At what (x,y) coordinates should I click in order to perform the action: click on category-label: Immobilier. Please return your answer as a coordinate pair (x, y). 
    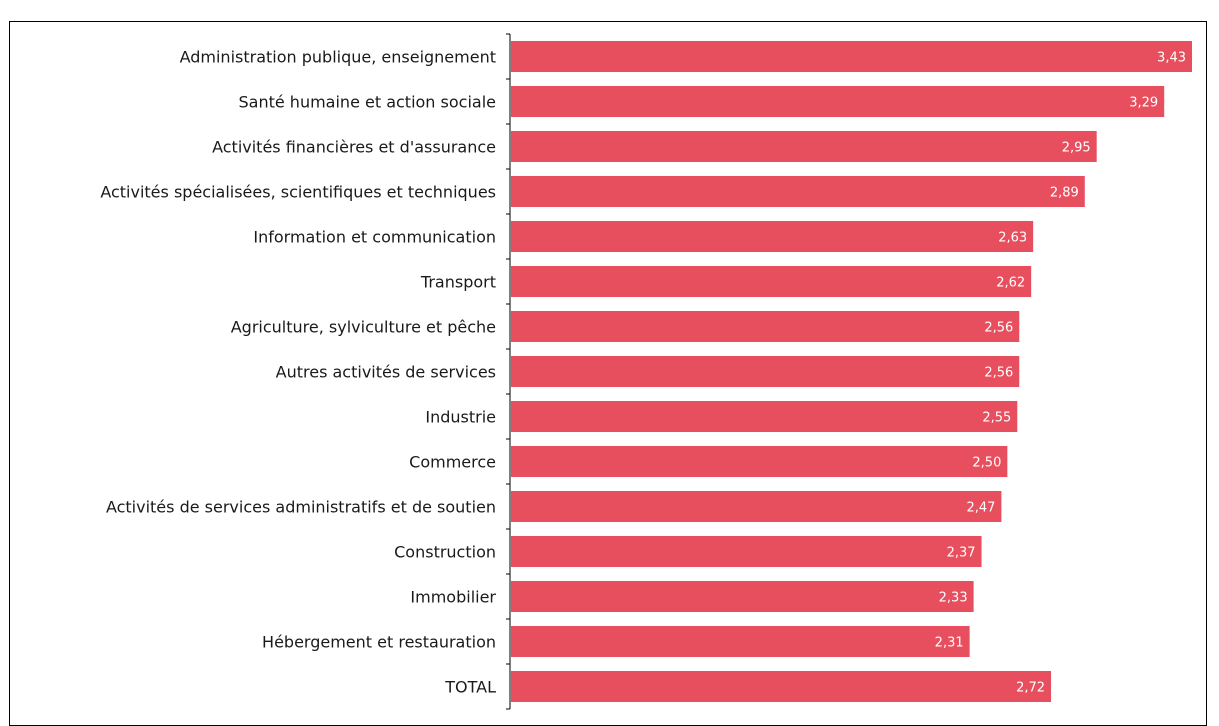
    Looking at the image, I should click on (453, 597).